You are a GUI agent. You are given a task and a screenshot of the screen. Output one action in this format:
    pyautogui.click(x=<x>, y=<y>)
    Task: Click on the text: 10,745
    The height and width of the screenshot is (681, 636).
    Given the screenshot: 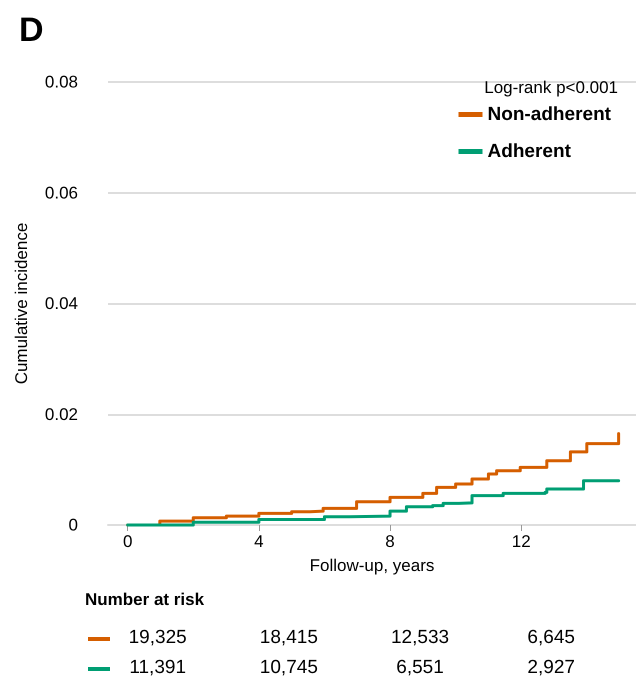 What is the action you would take?
    pyautogui.click(x=289, y=668)
    